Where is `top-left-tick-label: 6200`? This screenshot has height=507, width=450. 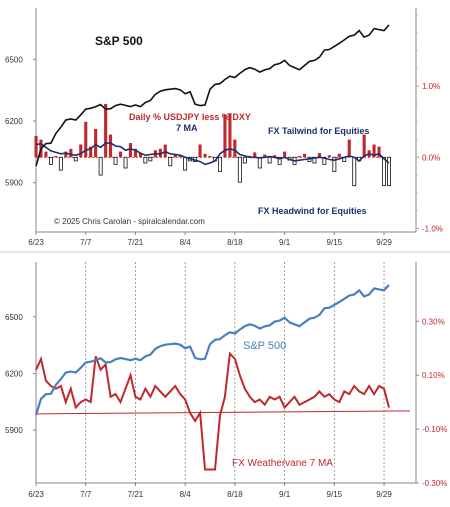 top-left-tick-label: 6200 is located at coordinates (14, 121).